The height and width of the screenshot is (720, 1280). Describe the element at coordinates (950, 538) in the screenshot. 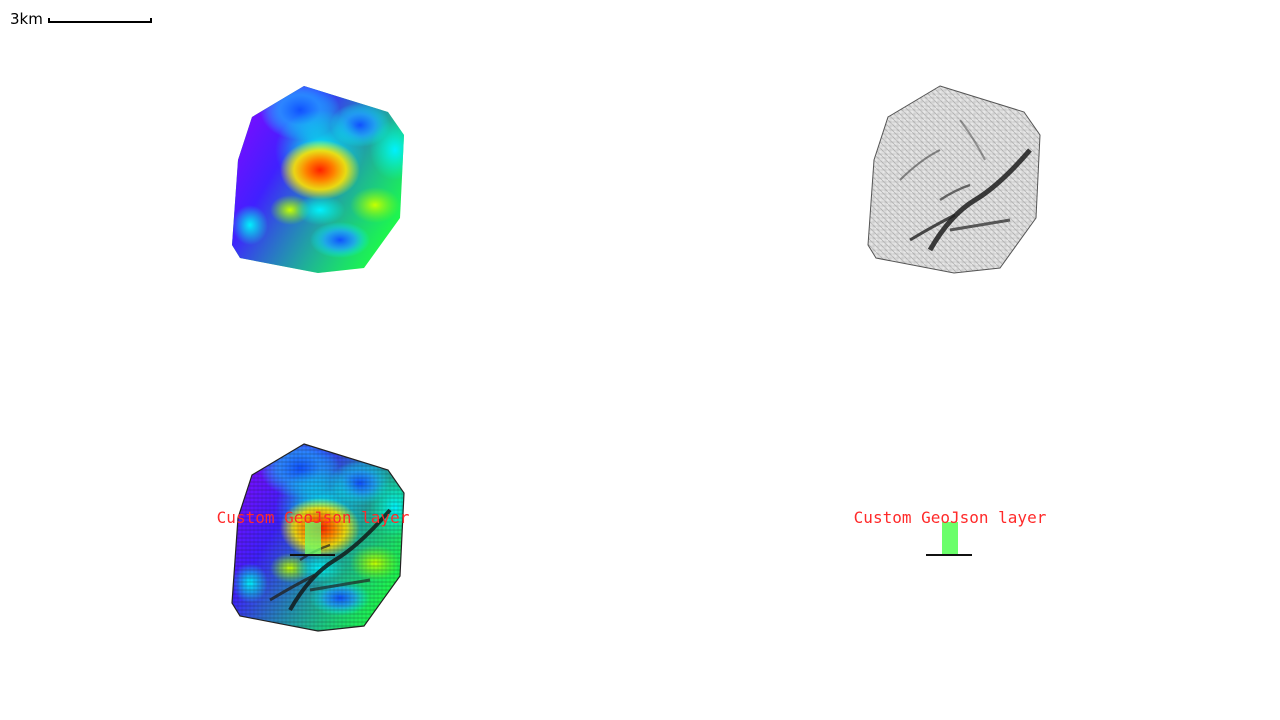

I see `geojson-rect` at that location.